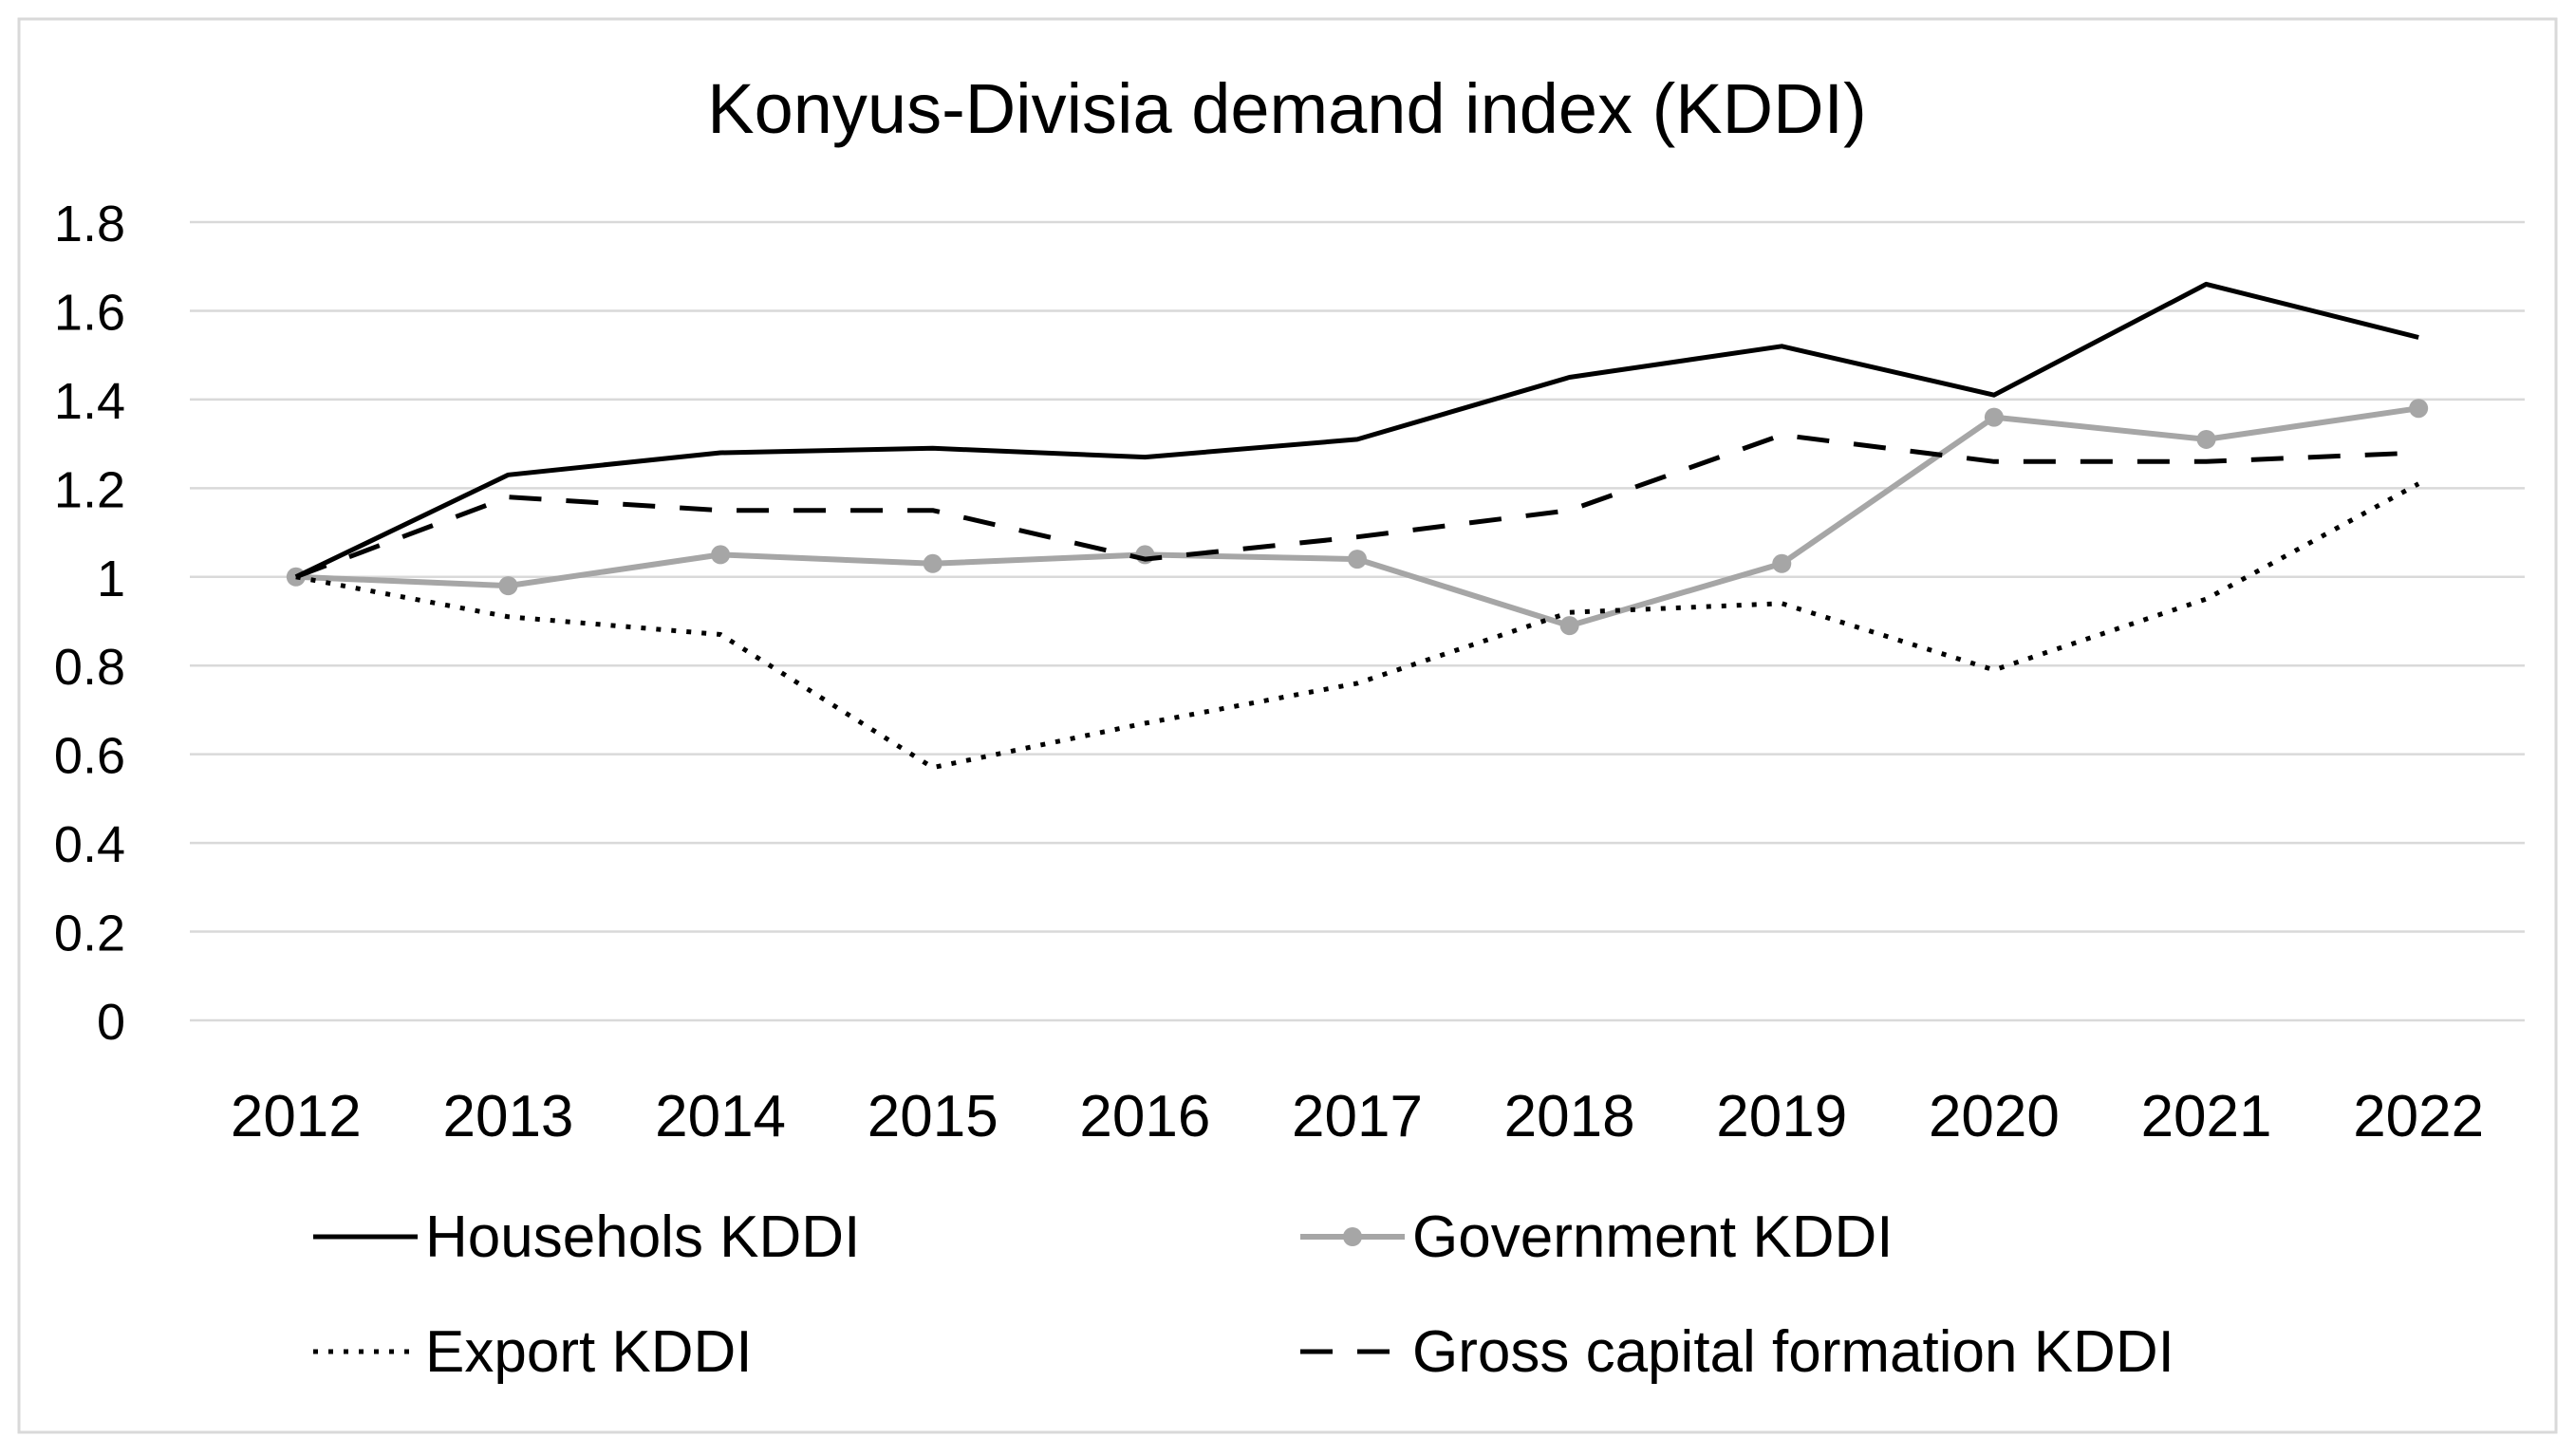 This screenshot has width=2575, height=1456. Describe the element at coordinates (507, 1116) in the screenshot. I see `x-tick-label: 2013` at that location.